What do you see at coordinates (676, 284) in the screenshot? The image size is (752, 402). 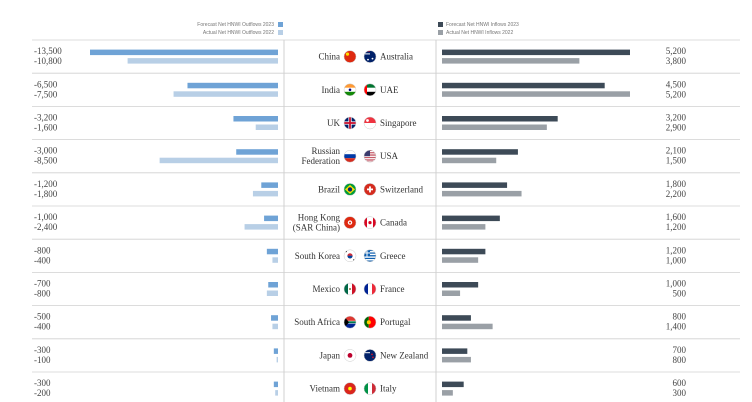 I see `inflow-2023-label: 1,000` at bounding box center [676, 284].